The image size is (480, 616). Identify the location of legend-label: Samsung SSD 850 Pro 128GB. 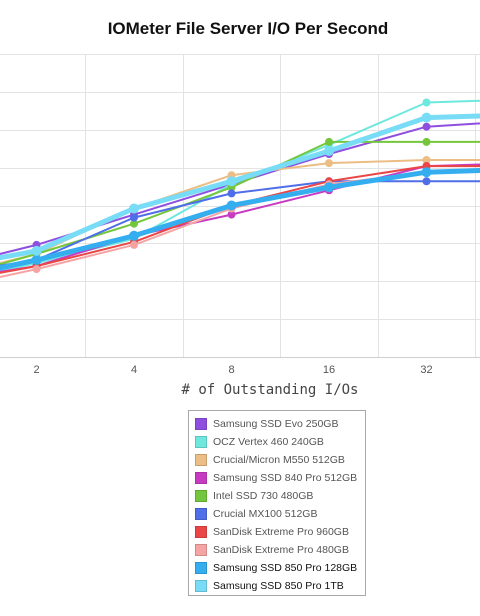
(285, 568).